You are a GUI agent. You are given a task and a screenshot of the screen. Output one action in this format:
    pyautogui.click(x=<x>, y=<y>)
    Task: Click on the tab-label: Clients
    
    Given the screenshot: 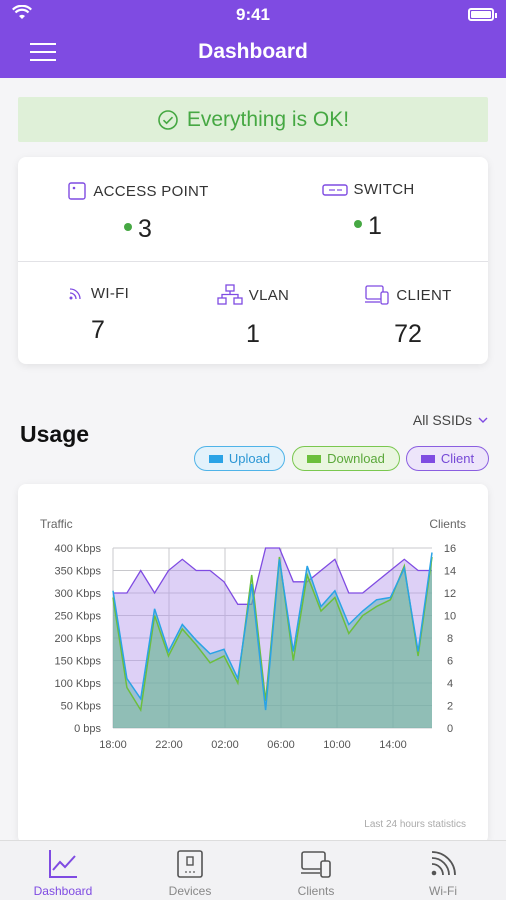 What is the action you would take?
    pyautogui.click(x=316, y=891)
    